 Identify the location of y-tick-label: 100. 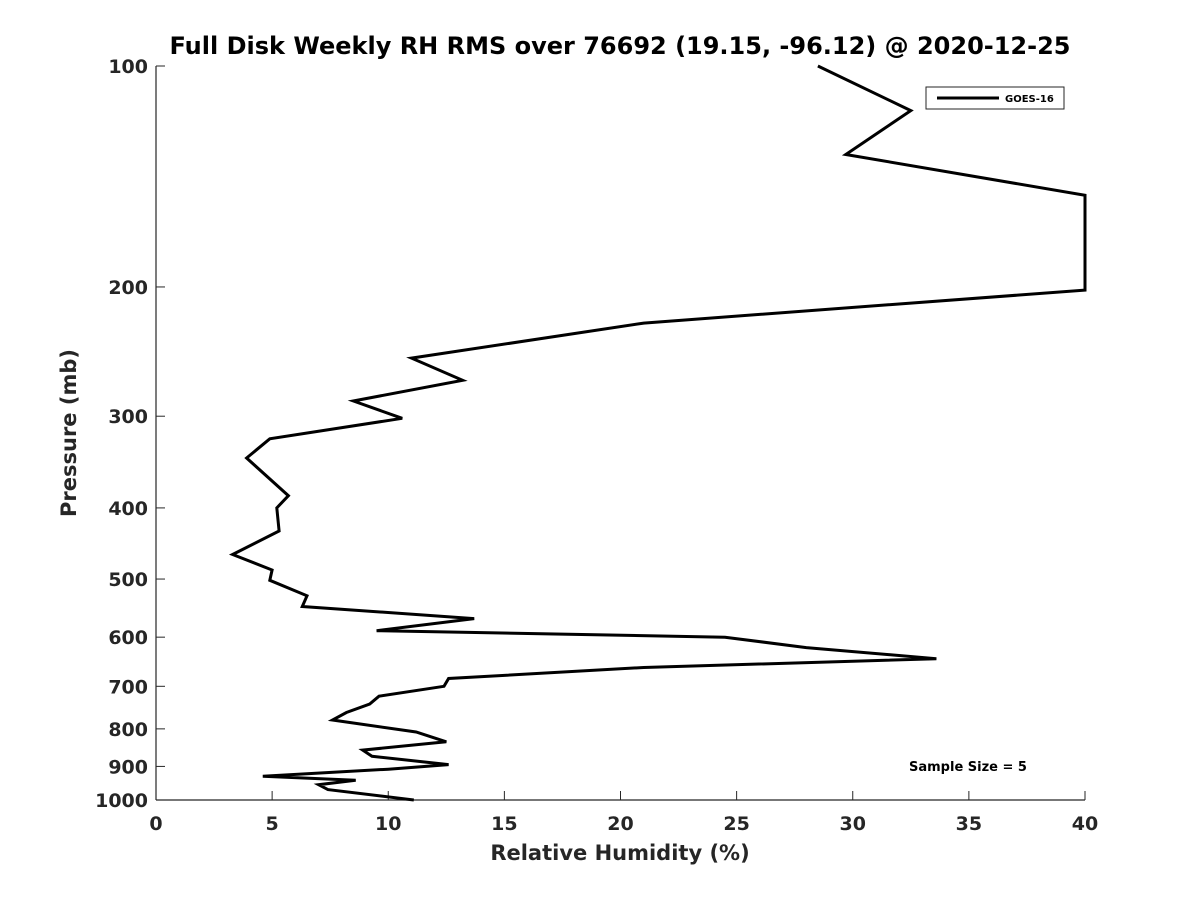
(128, 67).